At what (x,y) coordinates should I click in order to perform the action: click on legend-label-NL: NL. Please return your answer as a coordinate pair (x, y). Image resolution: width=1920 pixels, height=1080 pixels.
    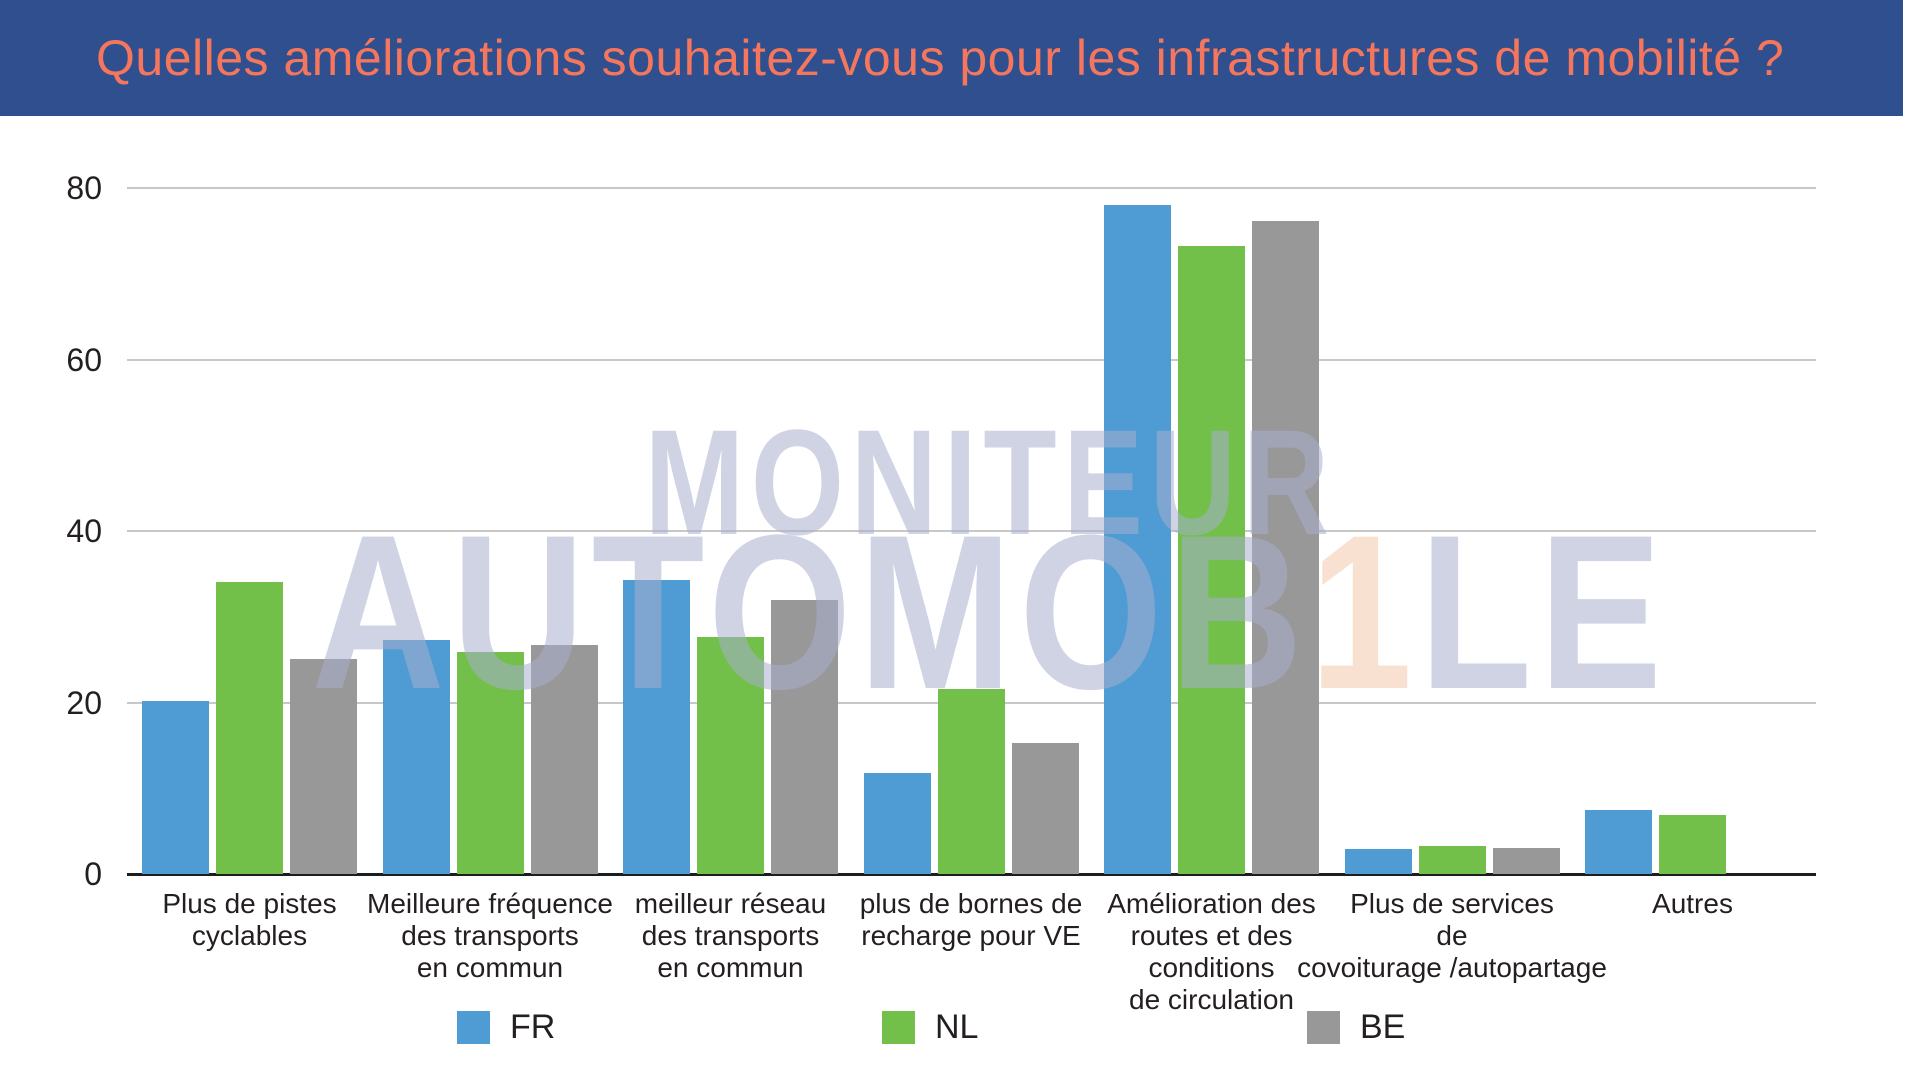
    Looking at the image, I should click on (957, 1027).